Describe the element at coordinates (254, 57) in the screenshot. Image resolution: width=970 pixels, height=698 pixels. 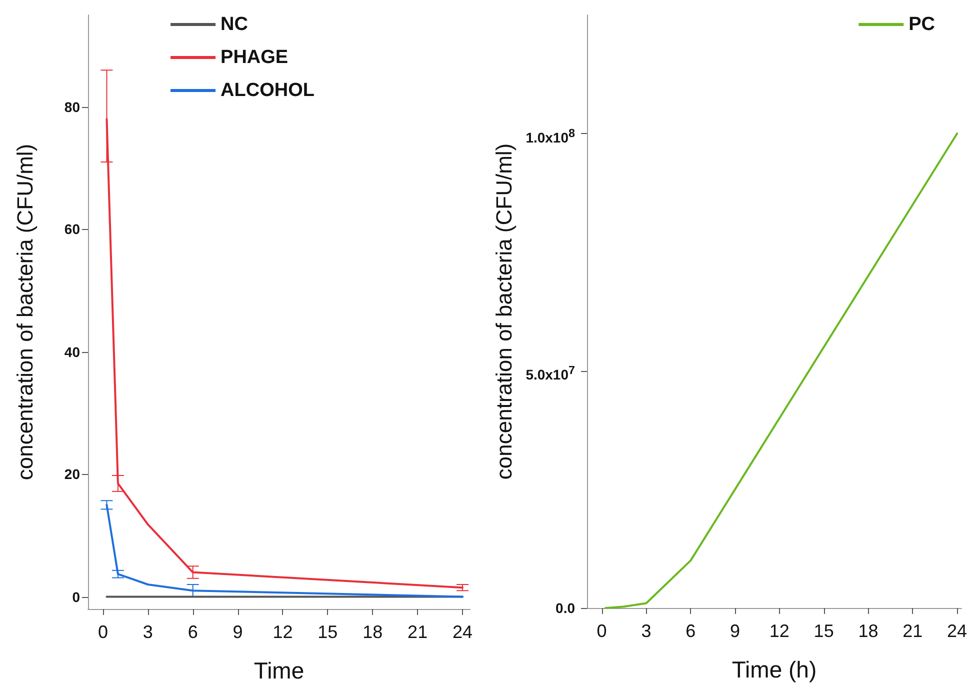
I see `legend-label: PHAGE` at that location.